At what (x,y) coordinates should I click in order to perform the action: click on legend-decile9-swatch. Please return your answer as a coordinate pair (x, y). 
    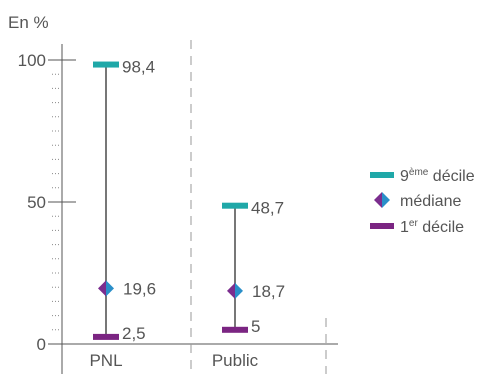
    Looking at the image, I should click on (382, 175).